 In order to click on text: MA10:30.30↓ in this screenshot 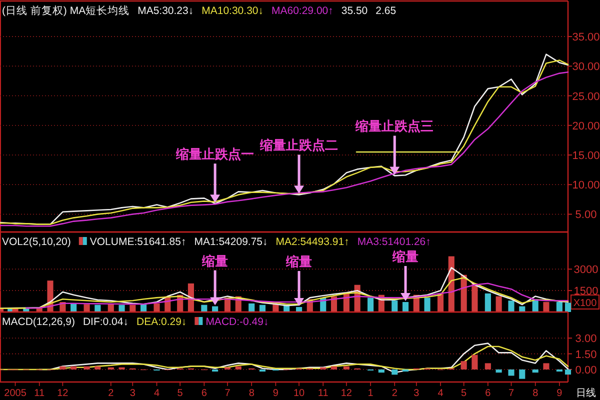, I will do `click(233, 11)`.